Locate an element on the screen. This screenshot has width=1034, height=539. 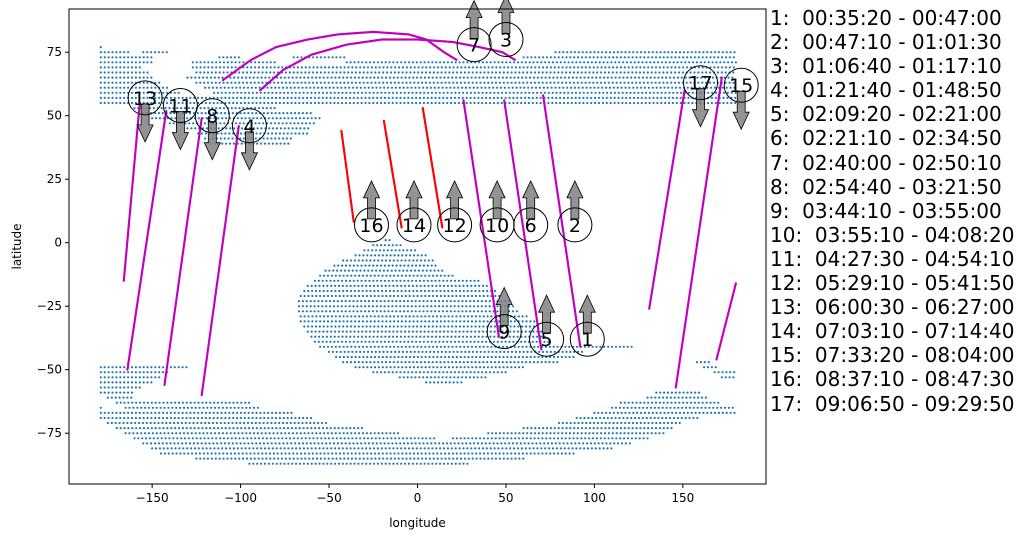
marker-circle is located at coordinates (504, 332).